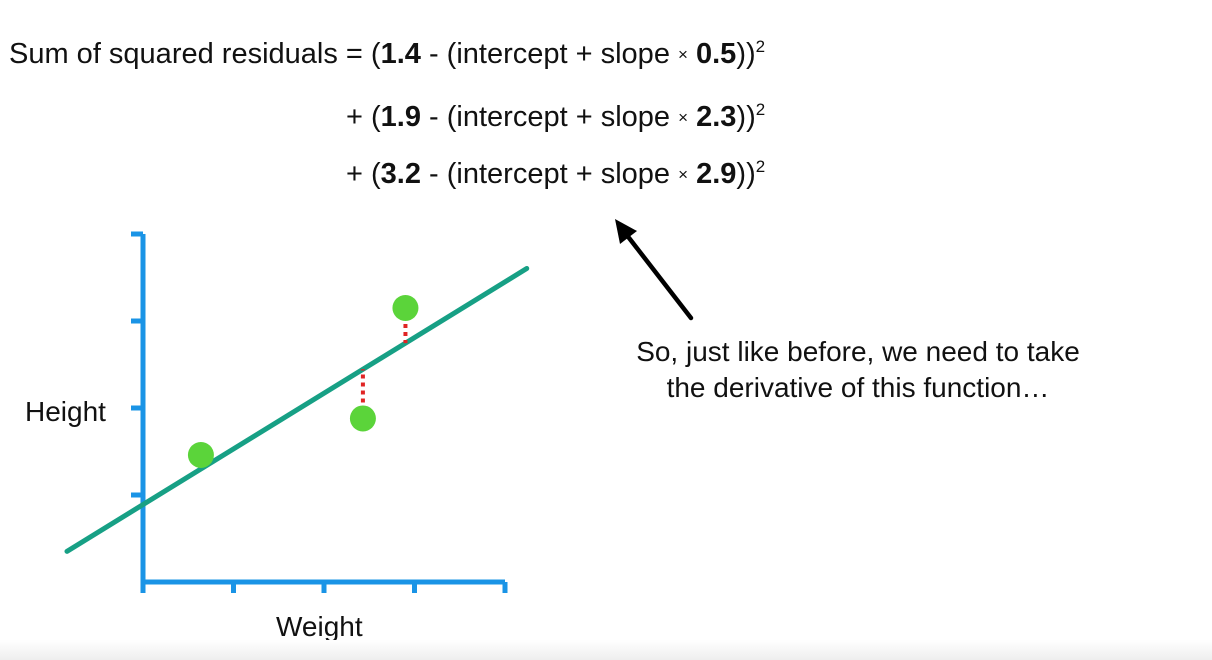 The width and height of the screenshot is (1212, 660). I want to click on x-axis-label: Weight, so click(319, 626).